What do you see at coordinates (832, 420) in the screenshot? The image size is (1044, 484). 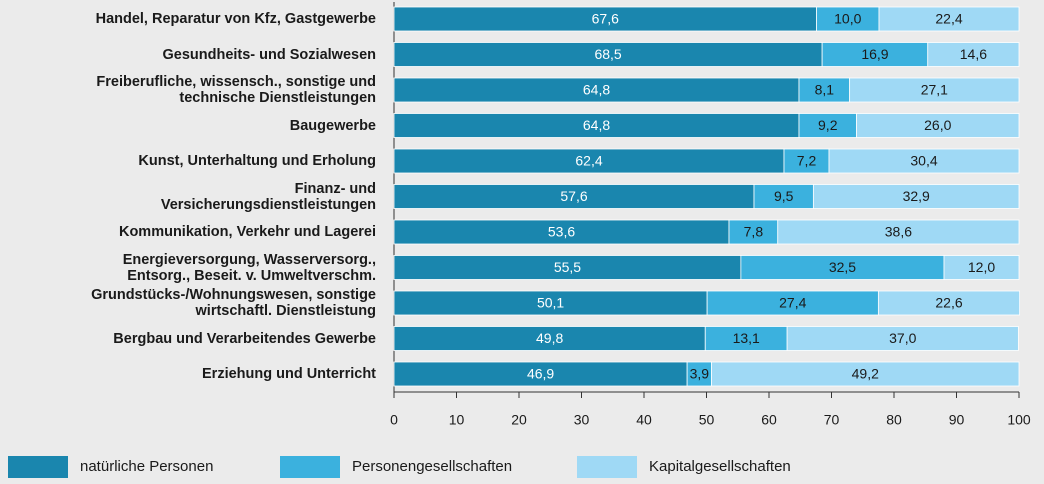 I see `x-tick-label: 70` at bounding box center [832, 420].